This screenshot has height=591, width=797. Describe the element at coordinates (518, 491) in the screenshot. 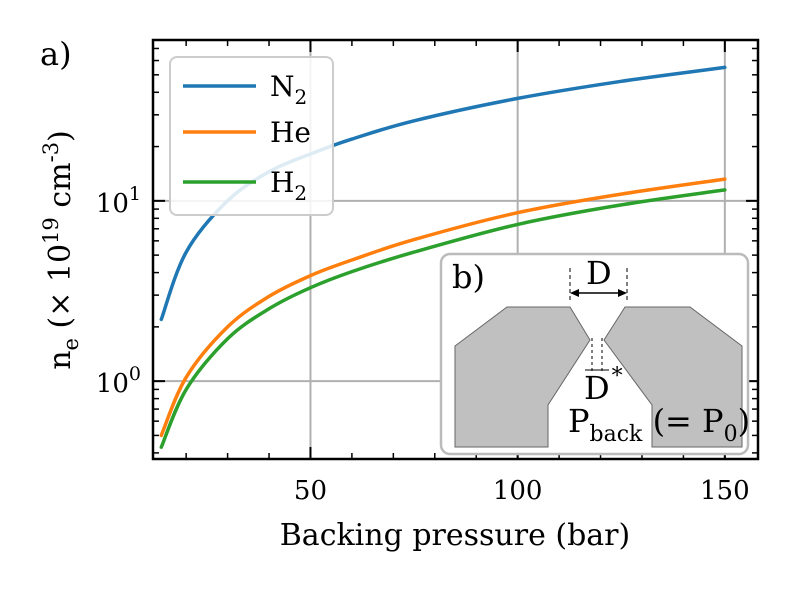

I see `x-tick-label-100: 100` at that location.